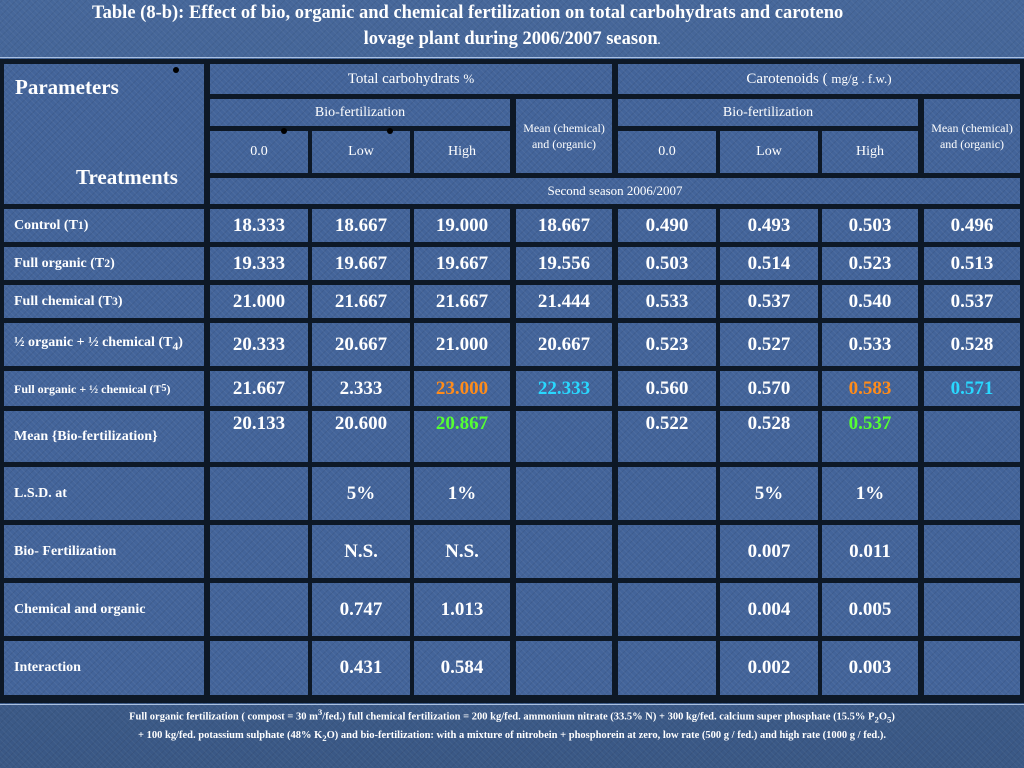  I want to click on carot-level-low-header: Low, so click(769, 152).